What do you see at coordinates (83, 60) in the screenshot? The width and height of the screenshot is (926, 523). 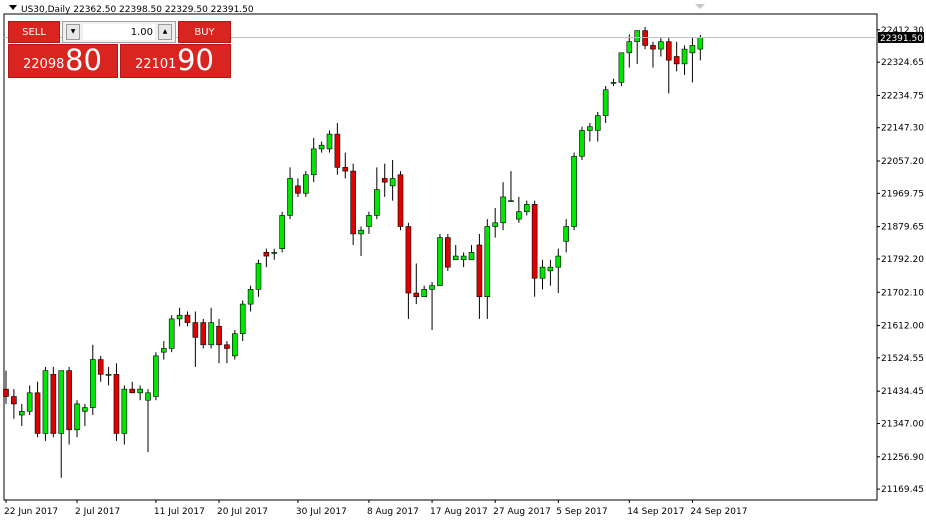 I see `sell-price-pips: 80` at bounding box center [83, 60].